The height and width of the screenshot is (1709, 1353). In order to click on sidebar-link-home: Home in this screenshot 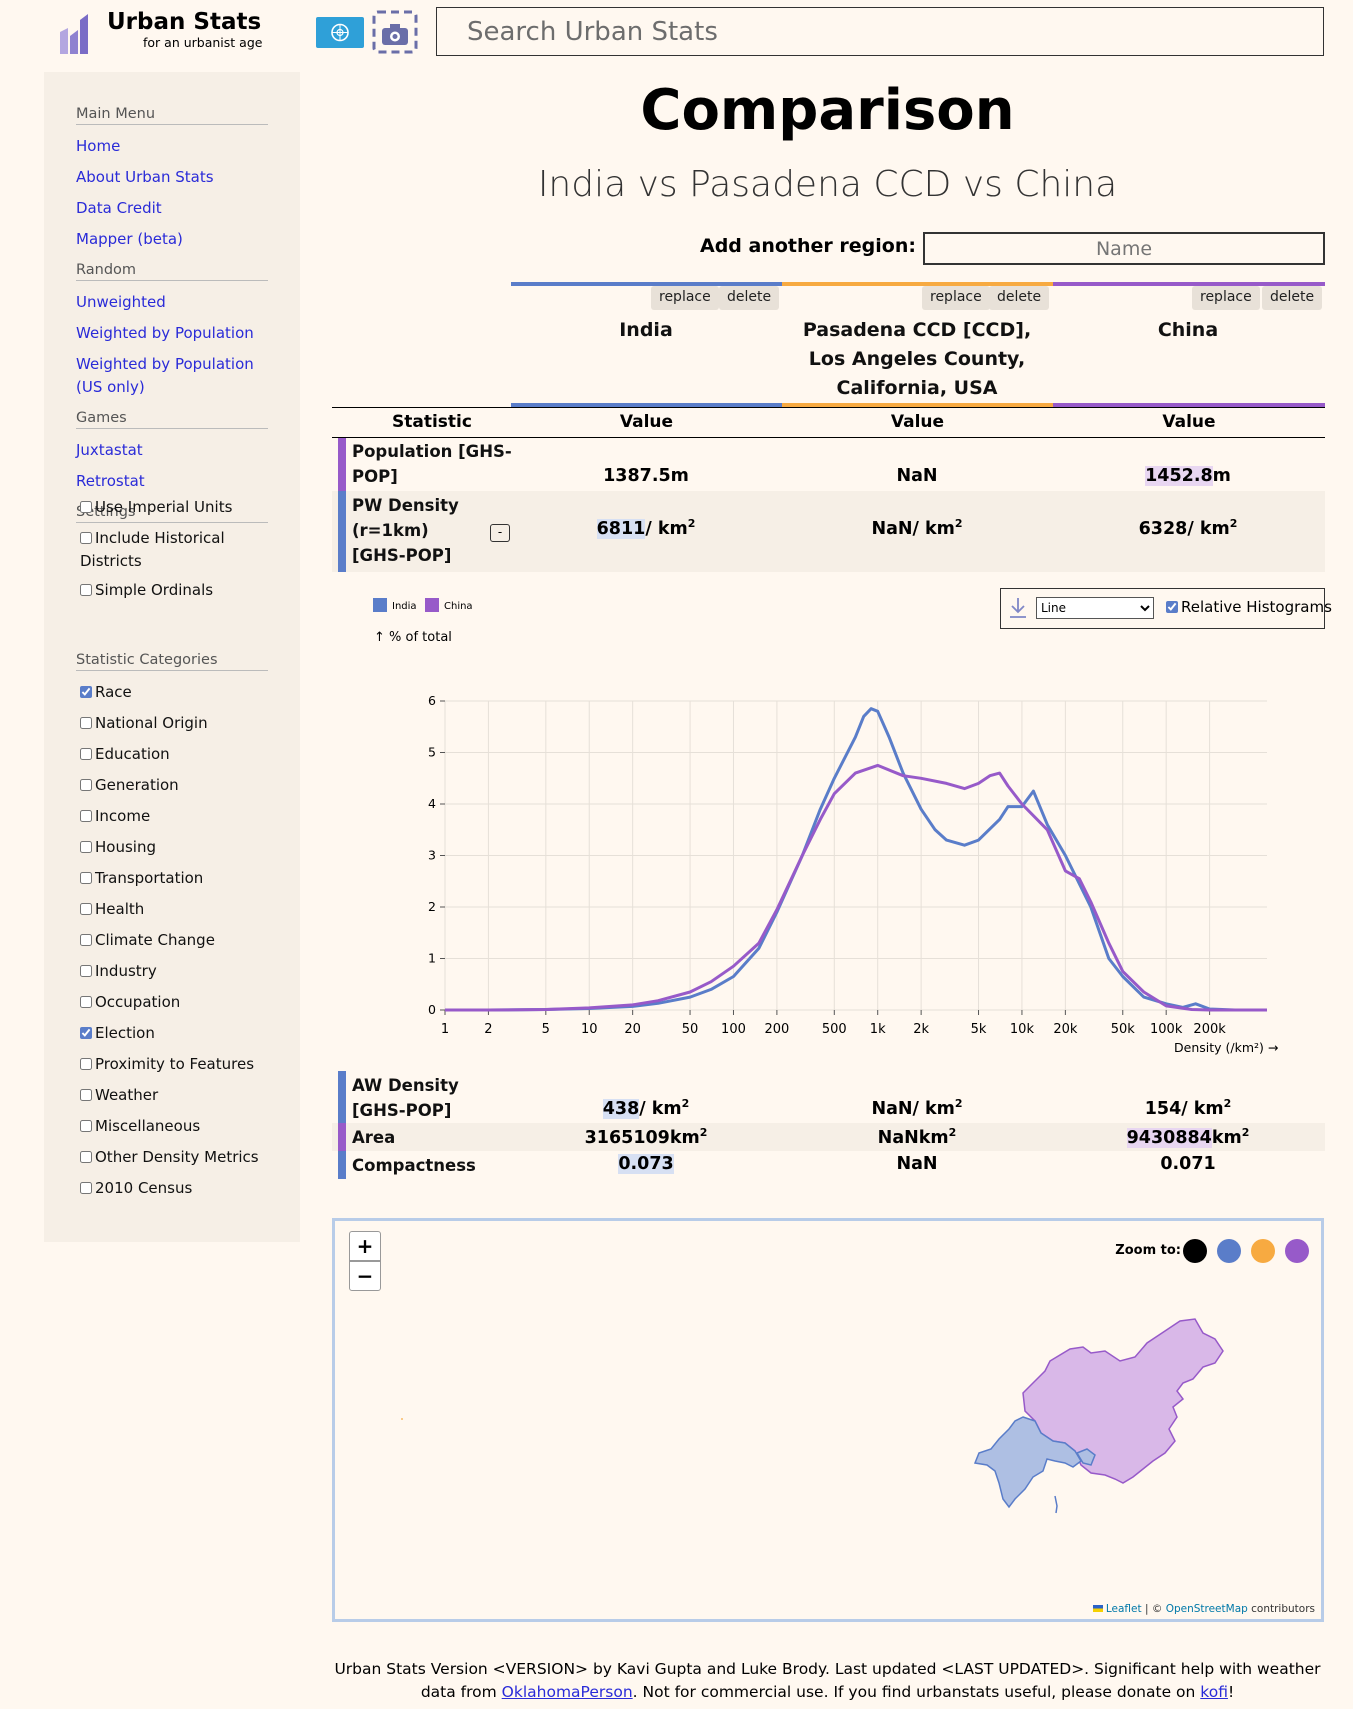, I will do `click(98, 146)`.